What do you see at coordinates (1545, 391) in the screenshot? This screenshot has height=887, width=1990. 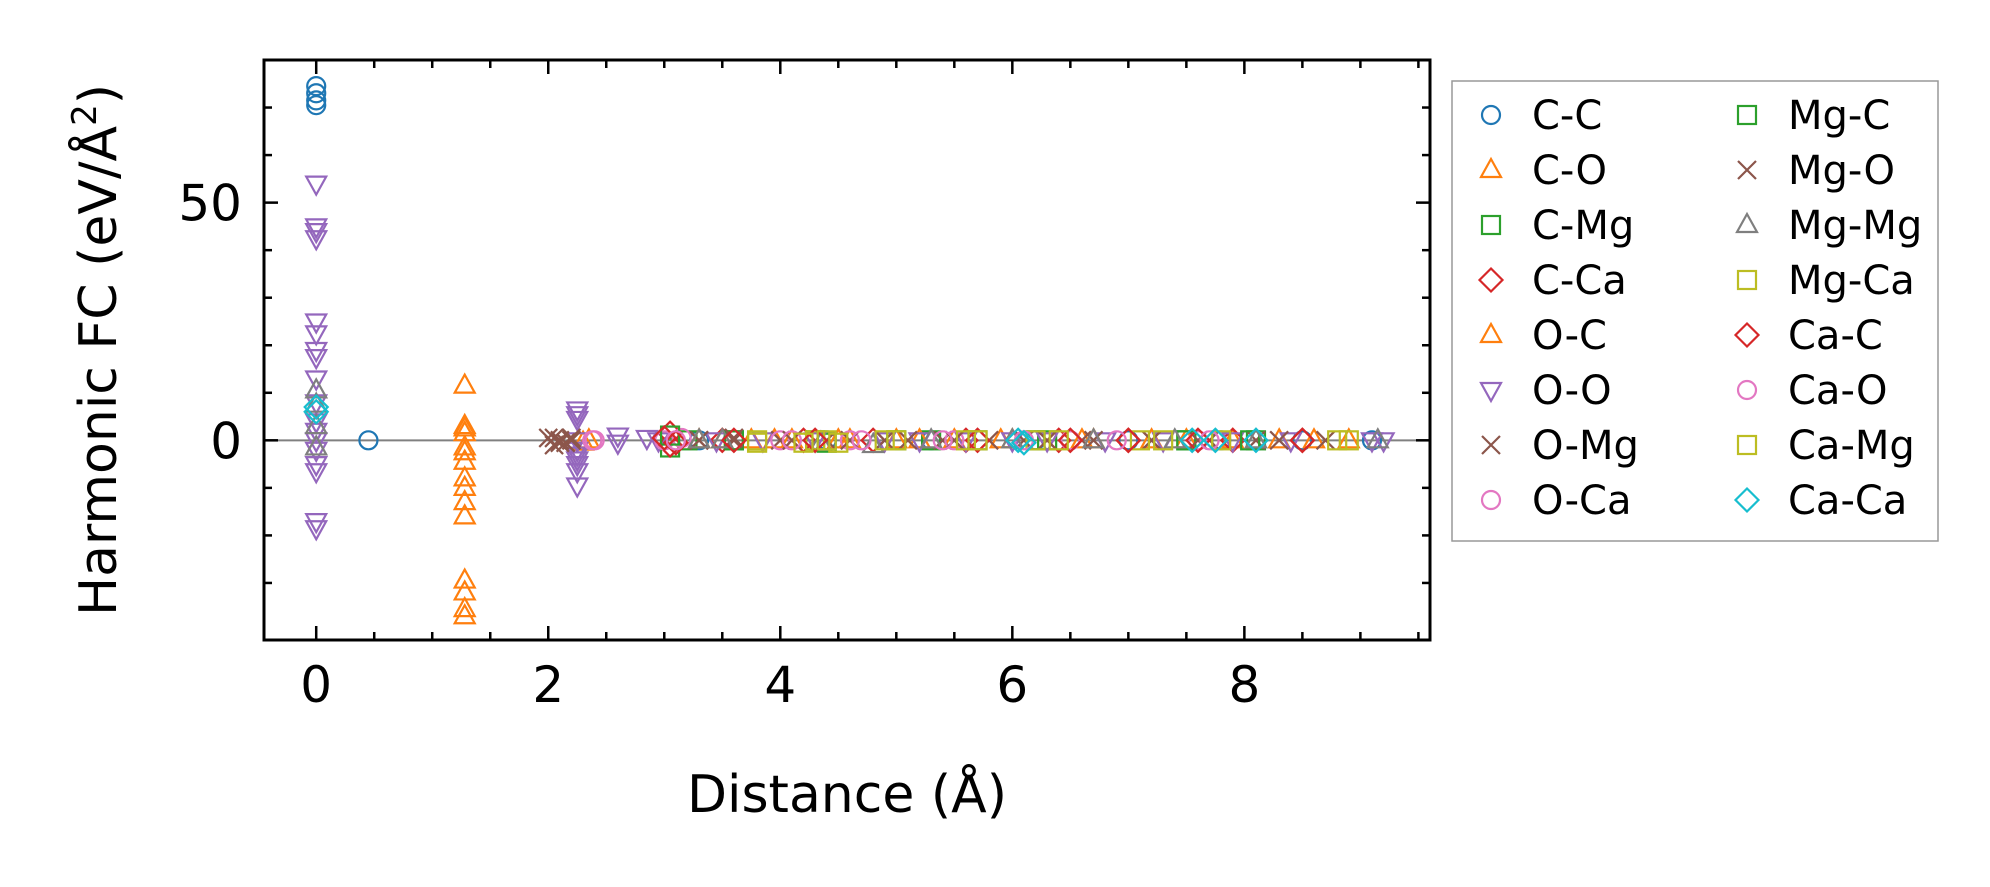 I see `legend-item-o-o: O-O` at bounding box center [1545, 391].